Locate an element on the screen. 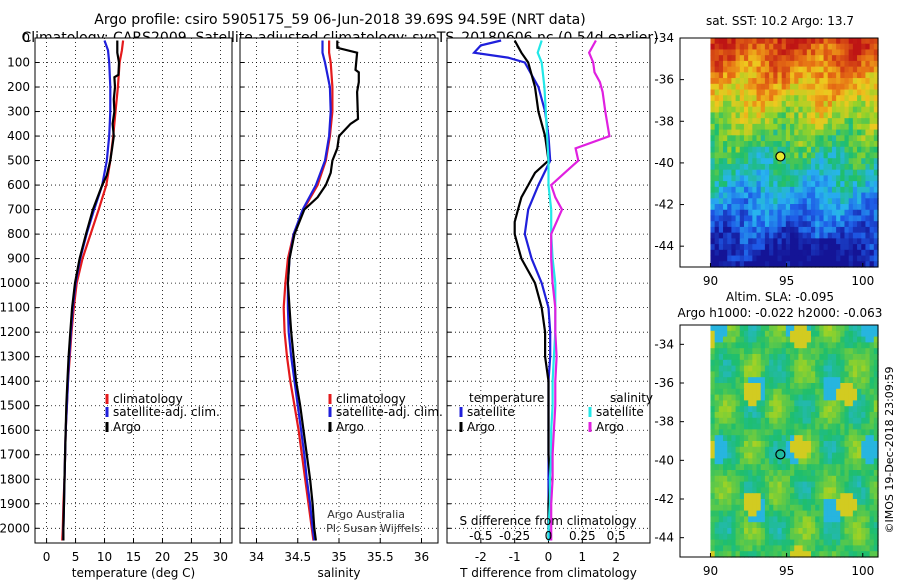 The height and width of the screenshot is (580, 900). tick-label-x-temp: 0 is located at coordinates (47, 557).